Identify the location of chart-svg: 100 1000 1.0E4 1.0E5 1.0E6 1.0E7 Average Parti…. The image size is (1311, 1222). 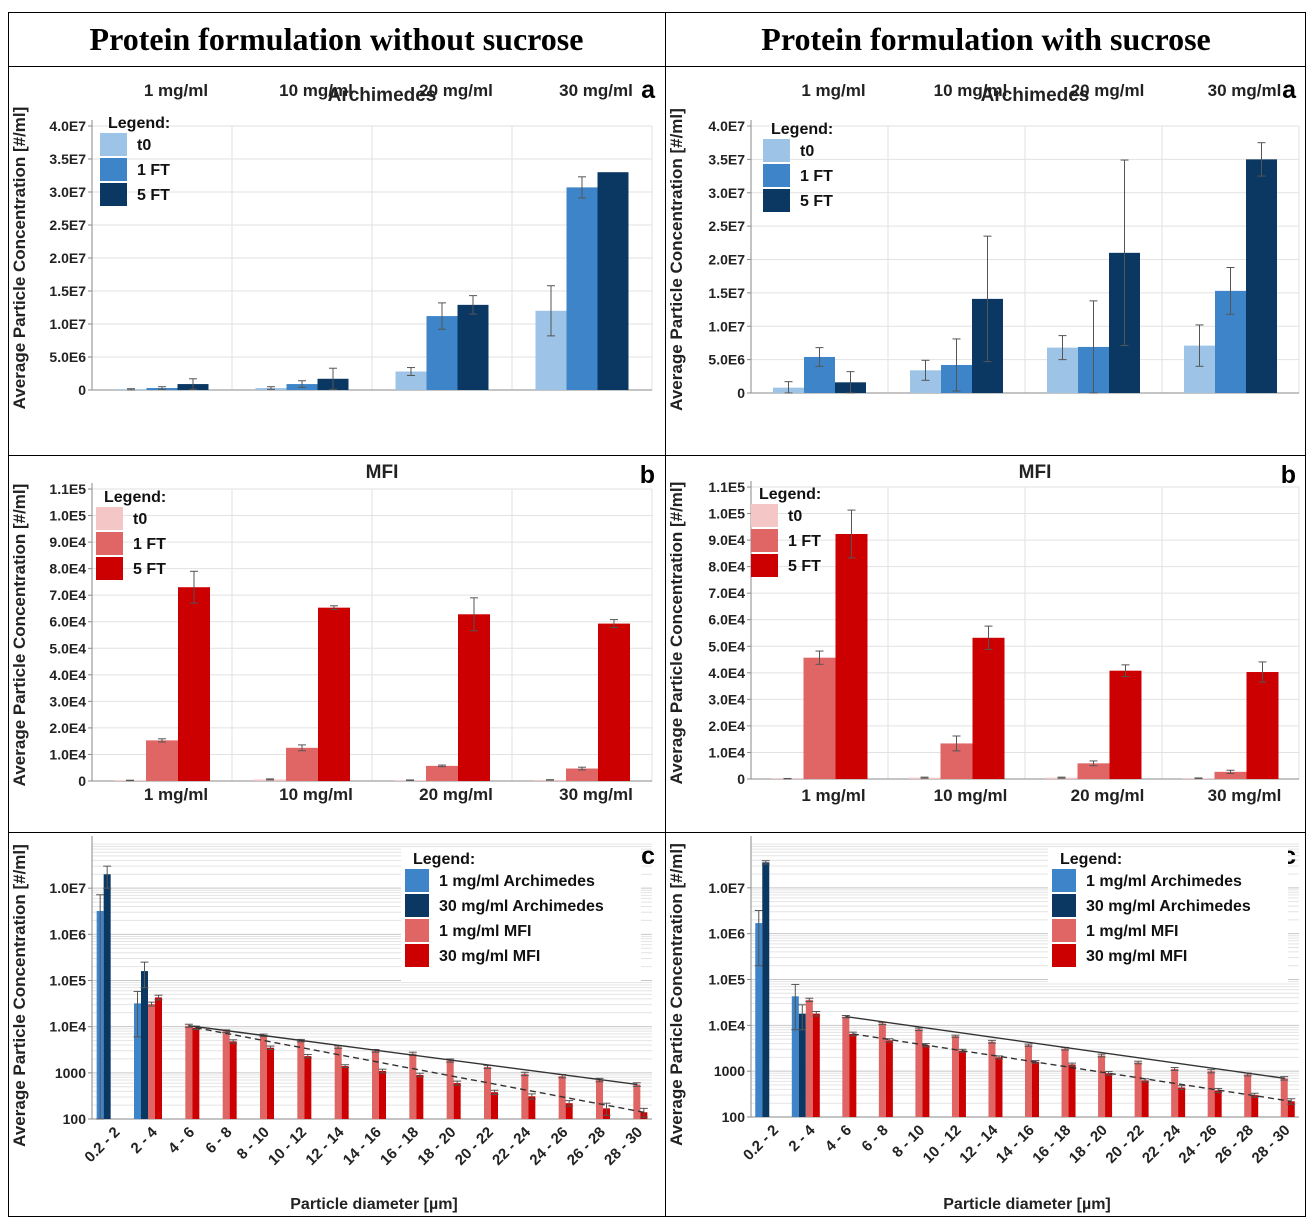
(983, 1024).